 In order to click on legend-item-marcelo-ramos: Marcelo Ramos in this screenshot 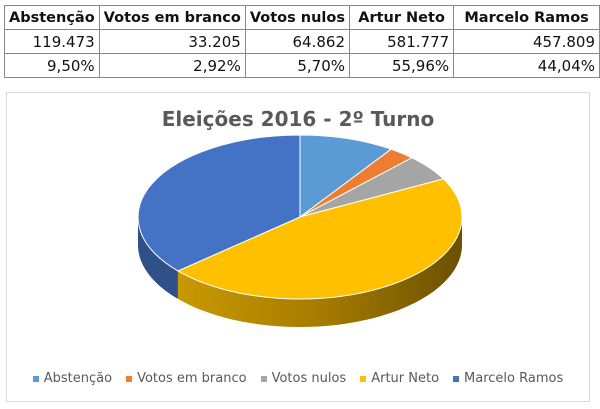, I will do `click(508, 378)`.